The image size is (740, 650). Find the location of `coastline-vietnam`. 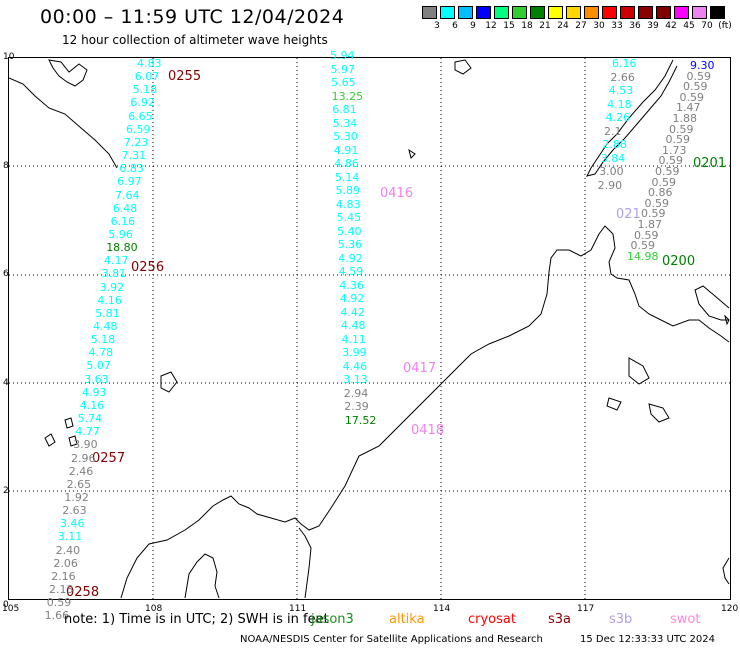

coastline-vietnam is located at coordinates (63, 123).